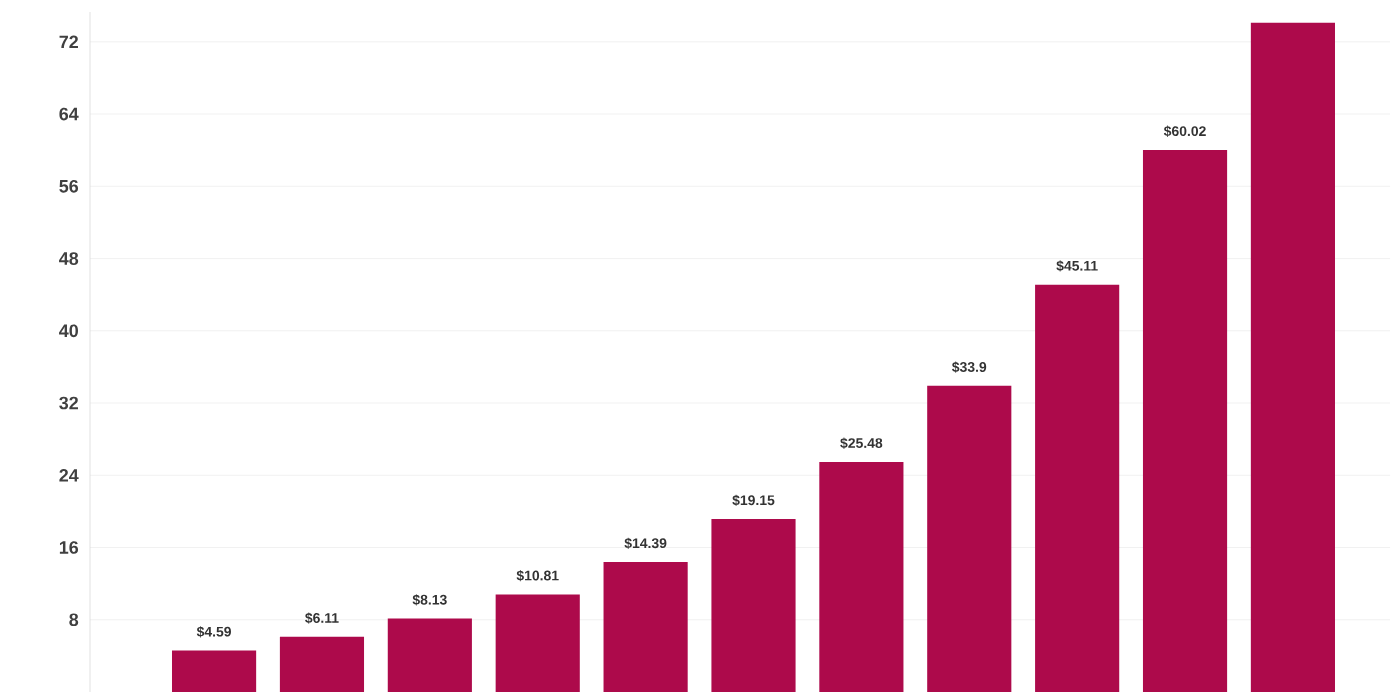 This screenshot has height=700, width=1400. Describe the element at coordinates (69, 475) in the screenshot. I see `y-tick-label: 24` at that location.